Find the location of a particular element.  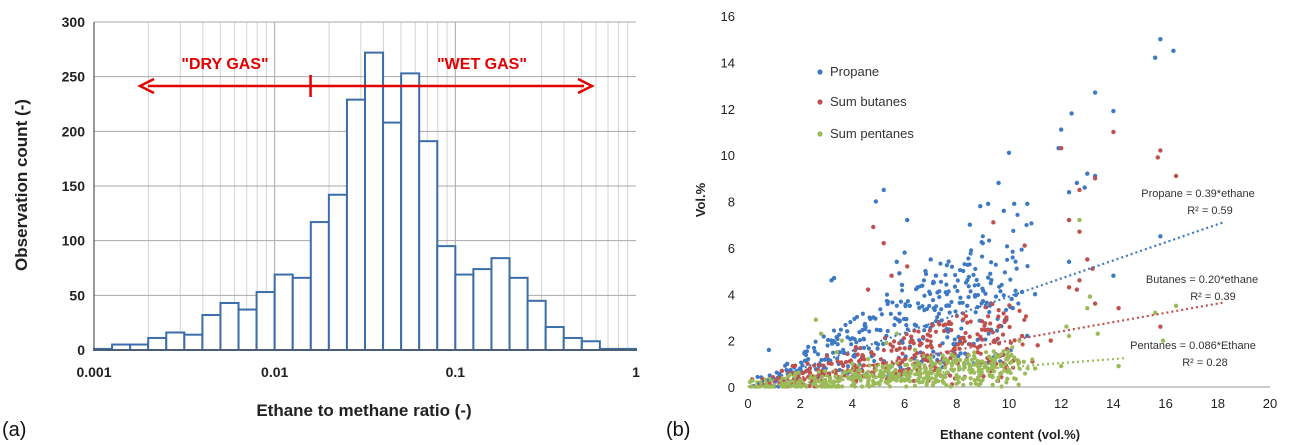

legend: Propane Sum butanes Sum pentanes is located at coordinates (865, 102).